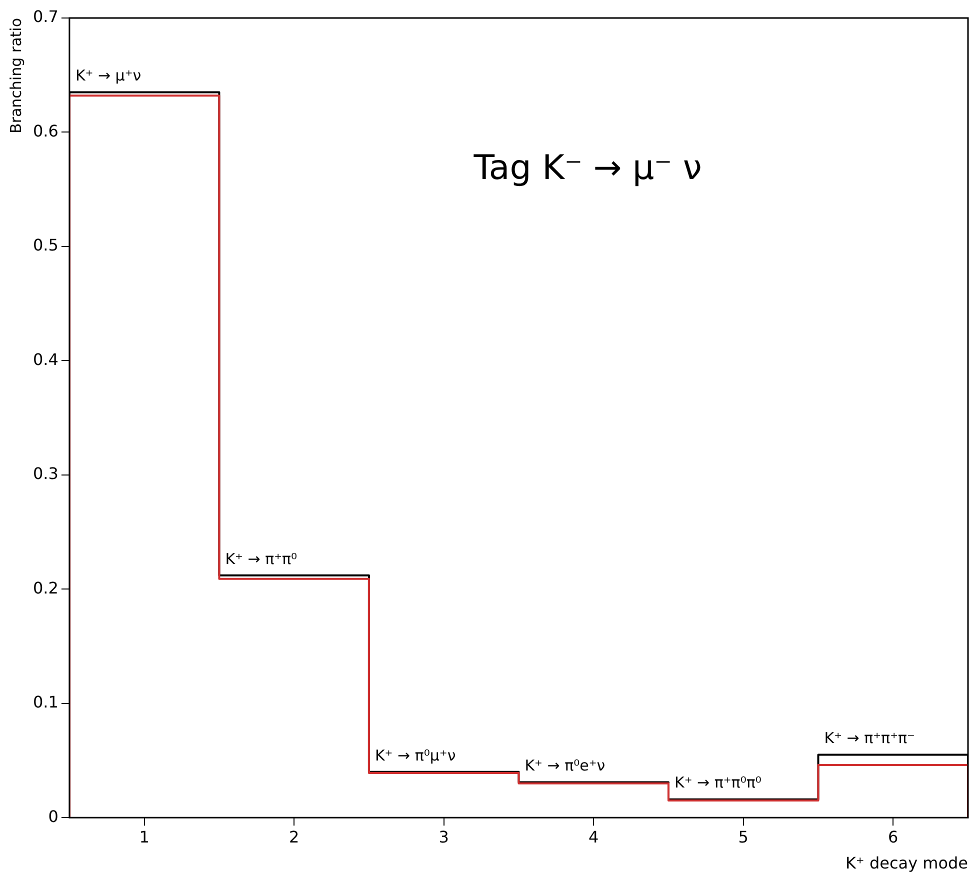 The height and width of the screenshot is (880, 980). What do you see at coordinates (261, 559) in the screenshot?
I see `annotation: K⁺ → π⁺π⁰` at bounding box center [261, 559].